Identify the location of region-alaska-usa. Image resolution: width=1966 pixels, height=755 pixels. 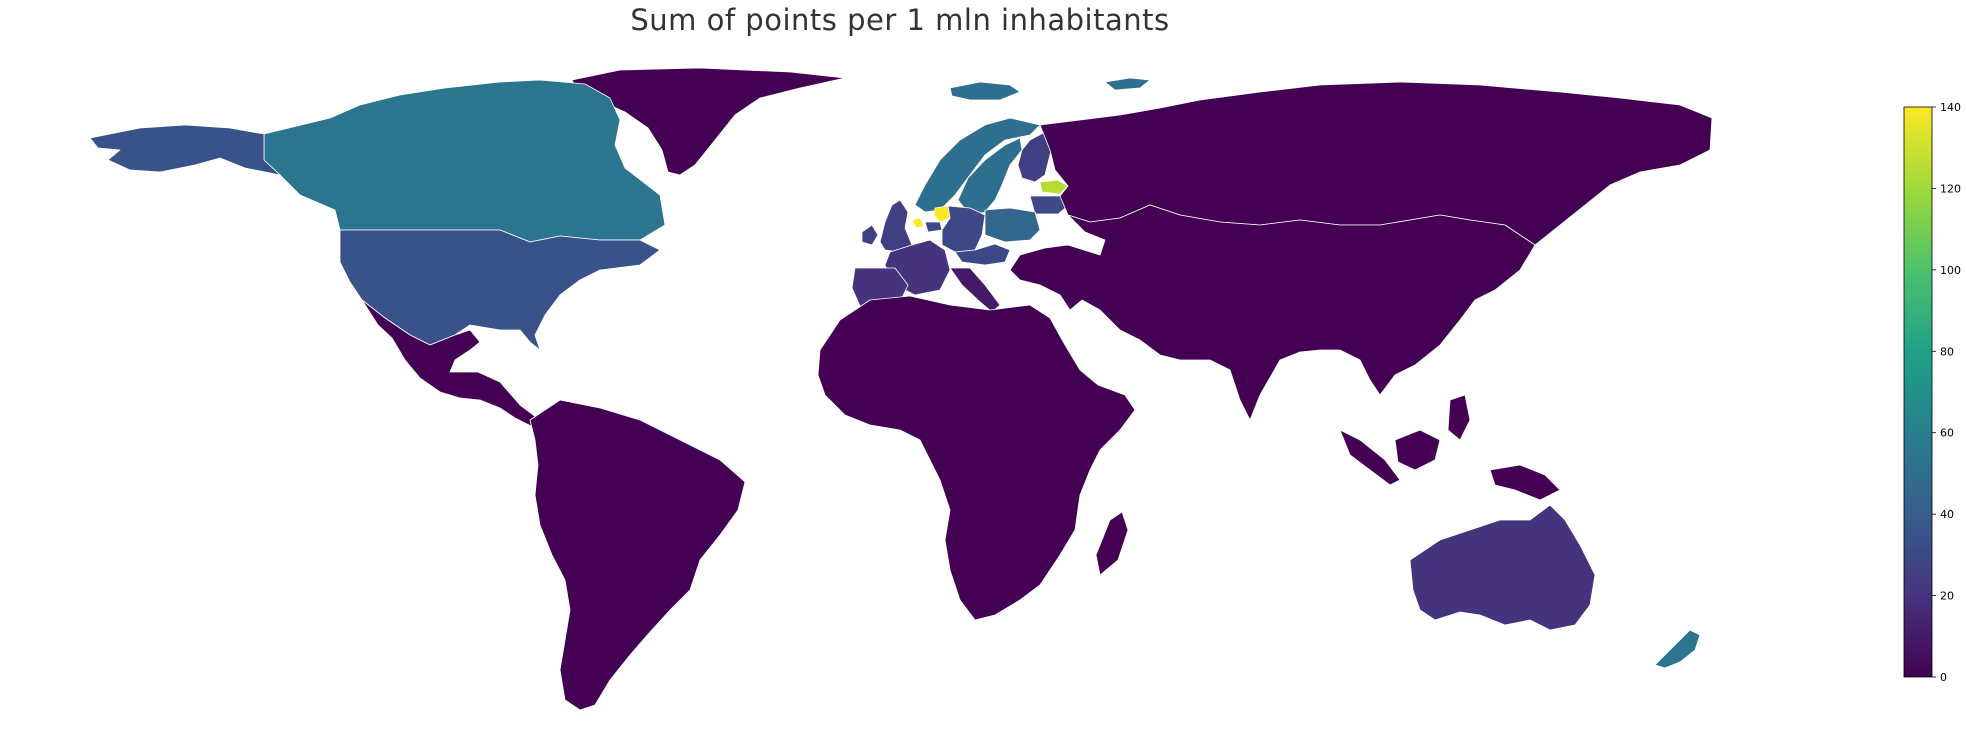
(185, 150).